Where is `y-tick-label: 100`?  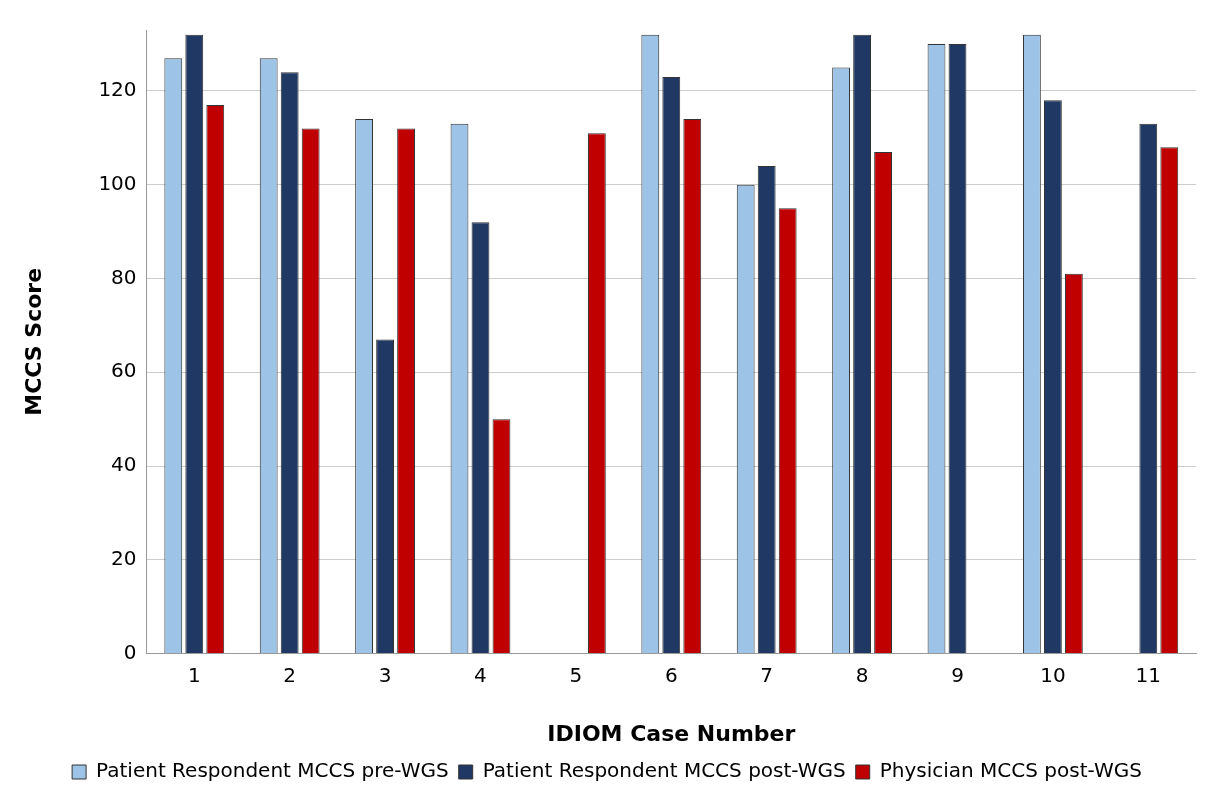
y-tick-label: 100 is located at coordinates (117, 182).